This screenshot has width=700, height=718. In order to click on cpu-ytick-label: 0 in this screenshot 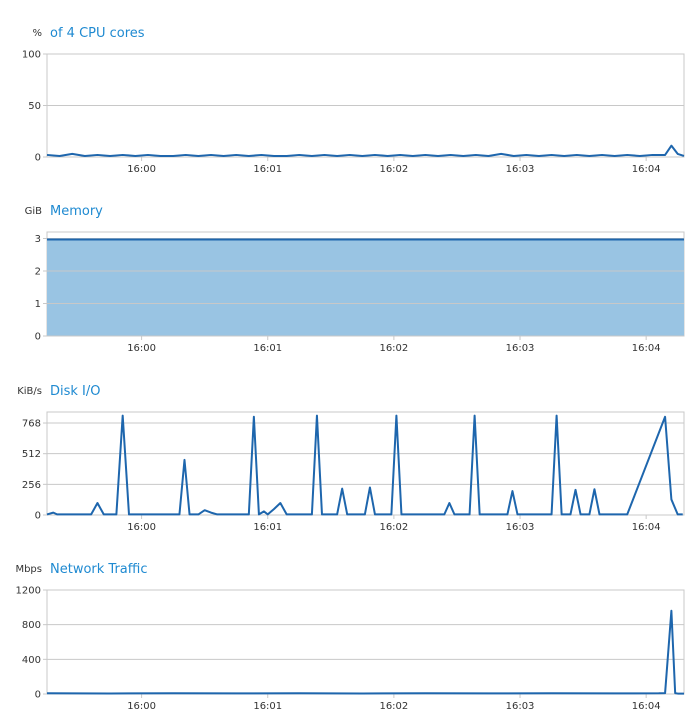, I will do `click(38, 158)`.